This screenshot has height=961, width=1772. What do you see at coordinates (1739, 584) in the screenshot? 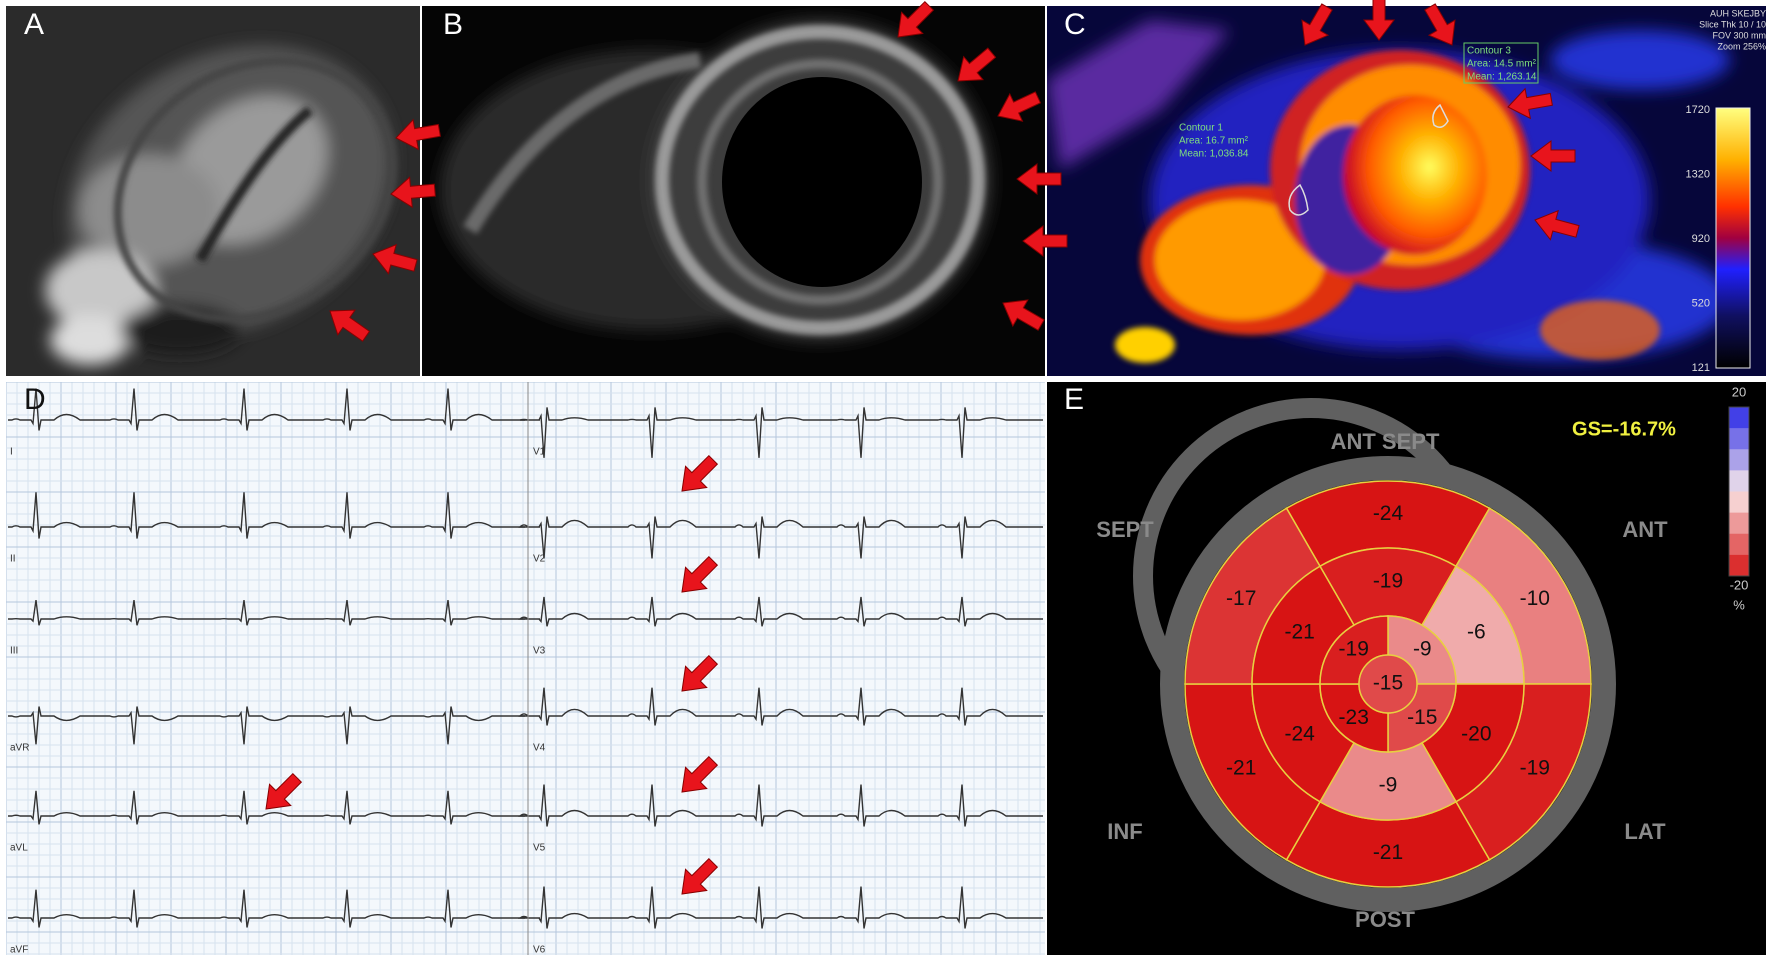
I see `scale-min: -20` at bounding box center [1739, 584].